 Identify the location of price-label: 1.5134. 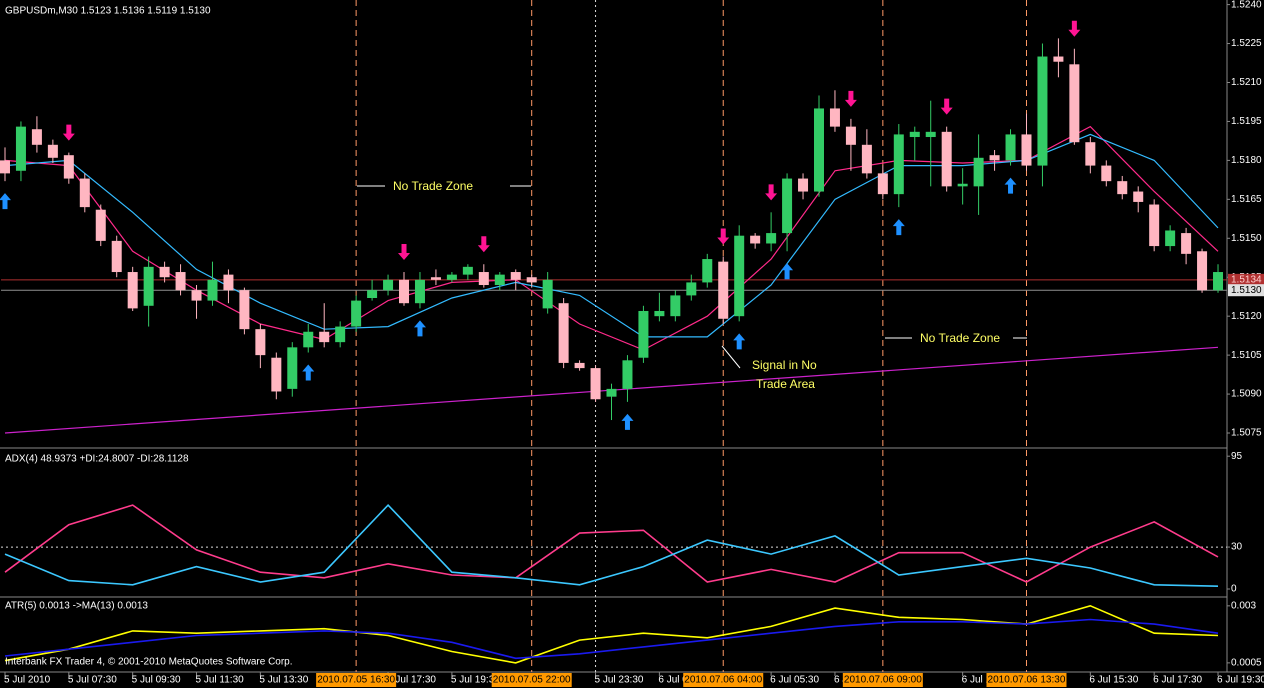
(1246, 279).